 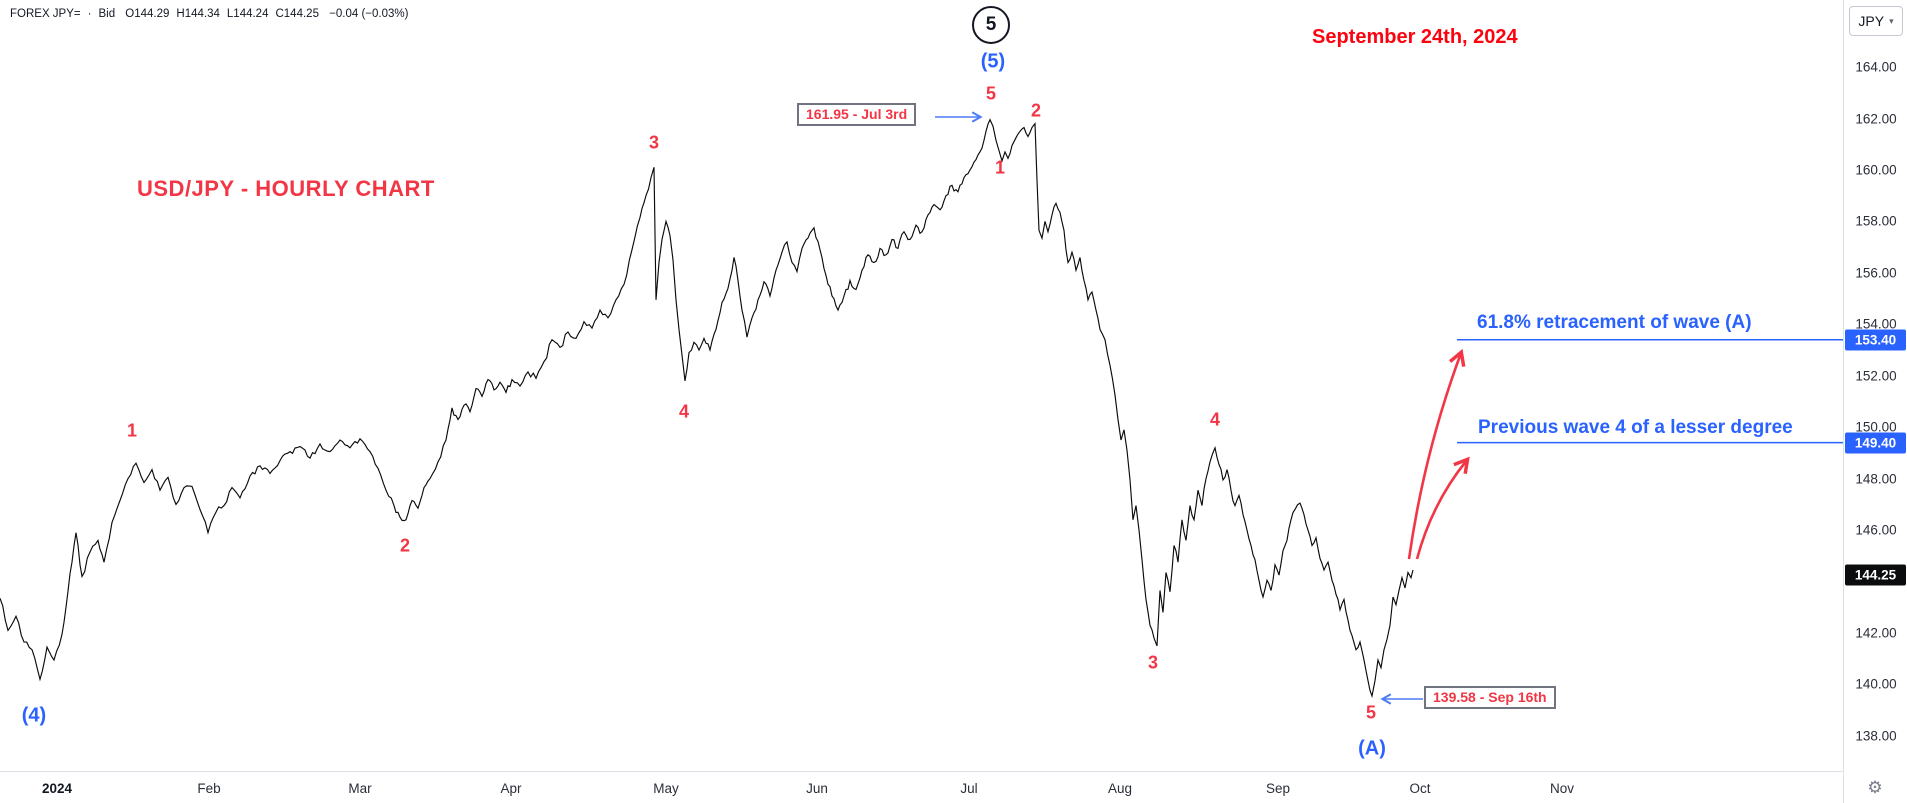 What do you see at coordinates (1436, 454) in the screenshot?
I see `projection-arrow-upper` at bounding box center [1436, 454].